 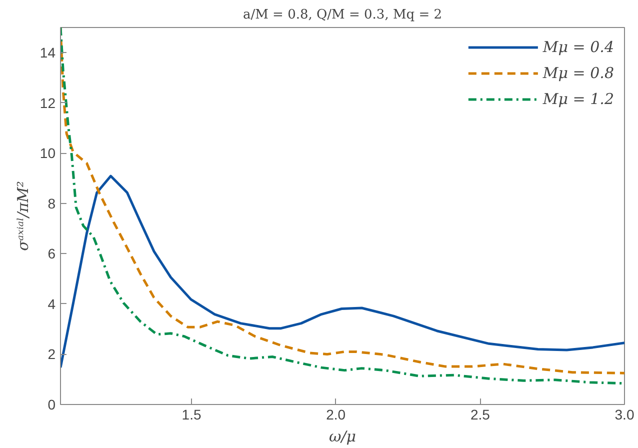 What do you see at coordinates (52, 203) in the screenshot?
I see `y-tick-label: 8` at bounding box center [52, 203].